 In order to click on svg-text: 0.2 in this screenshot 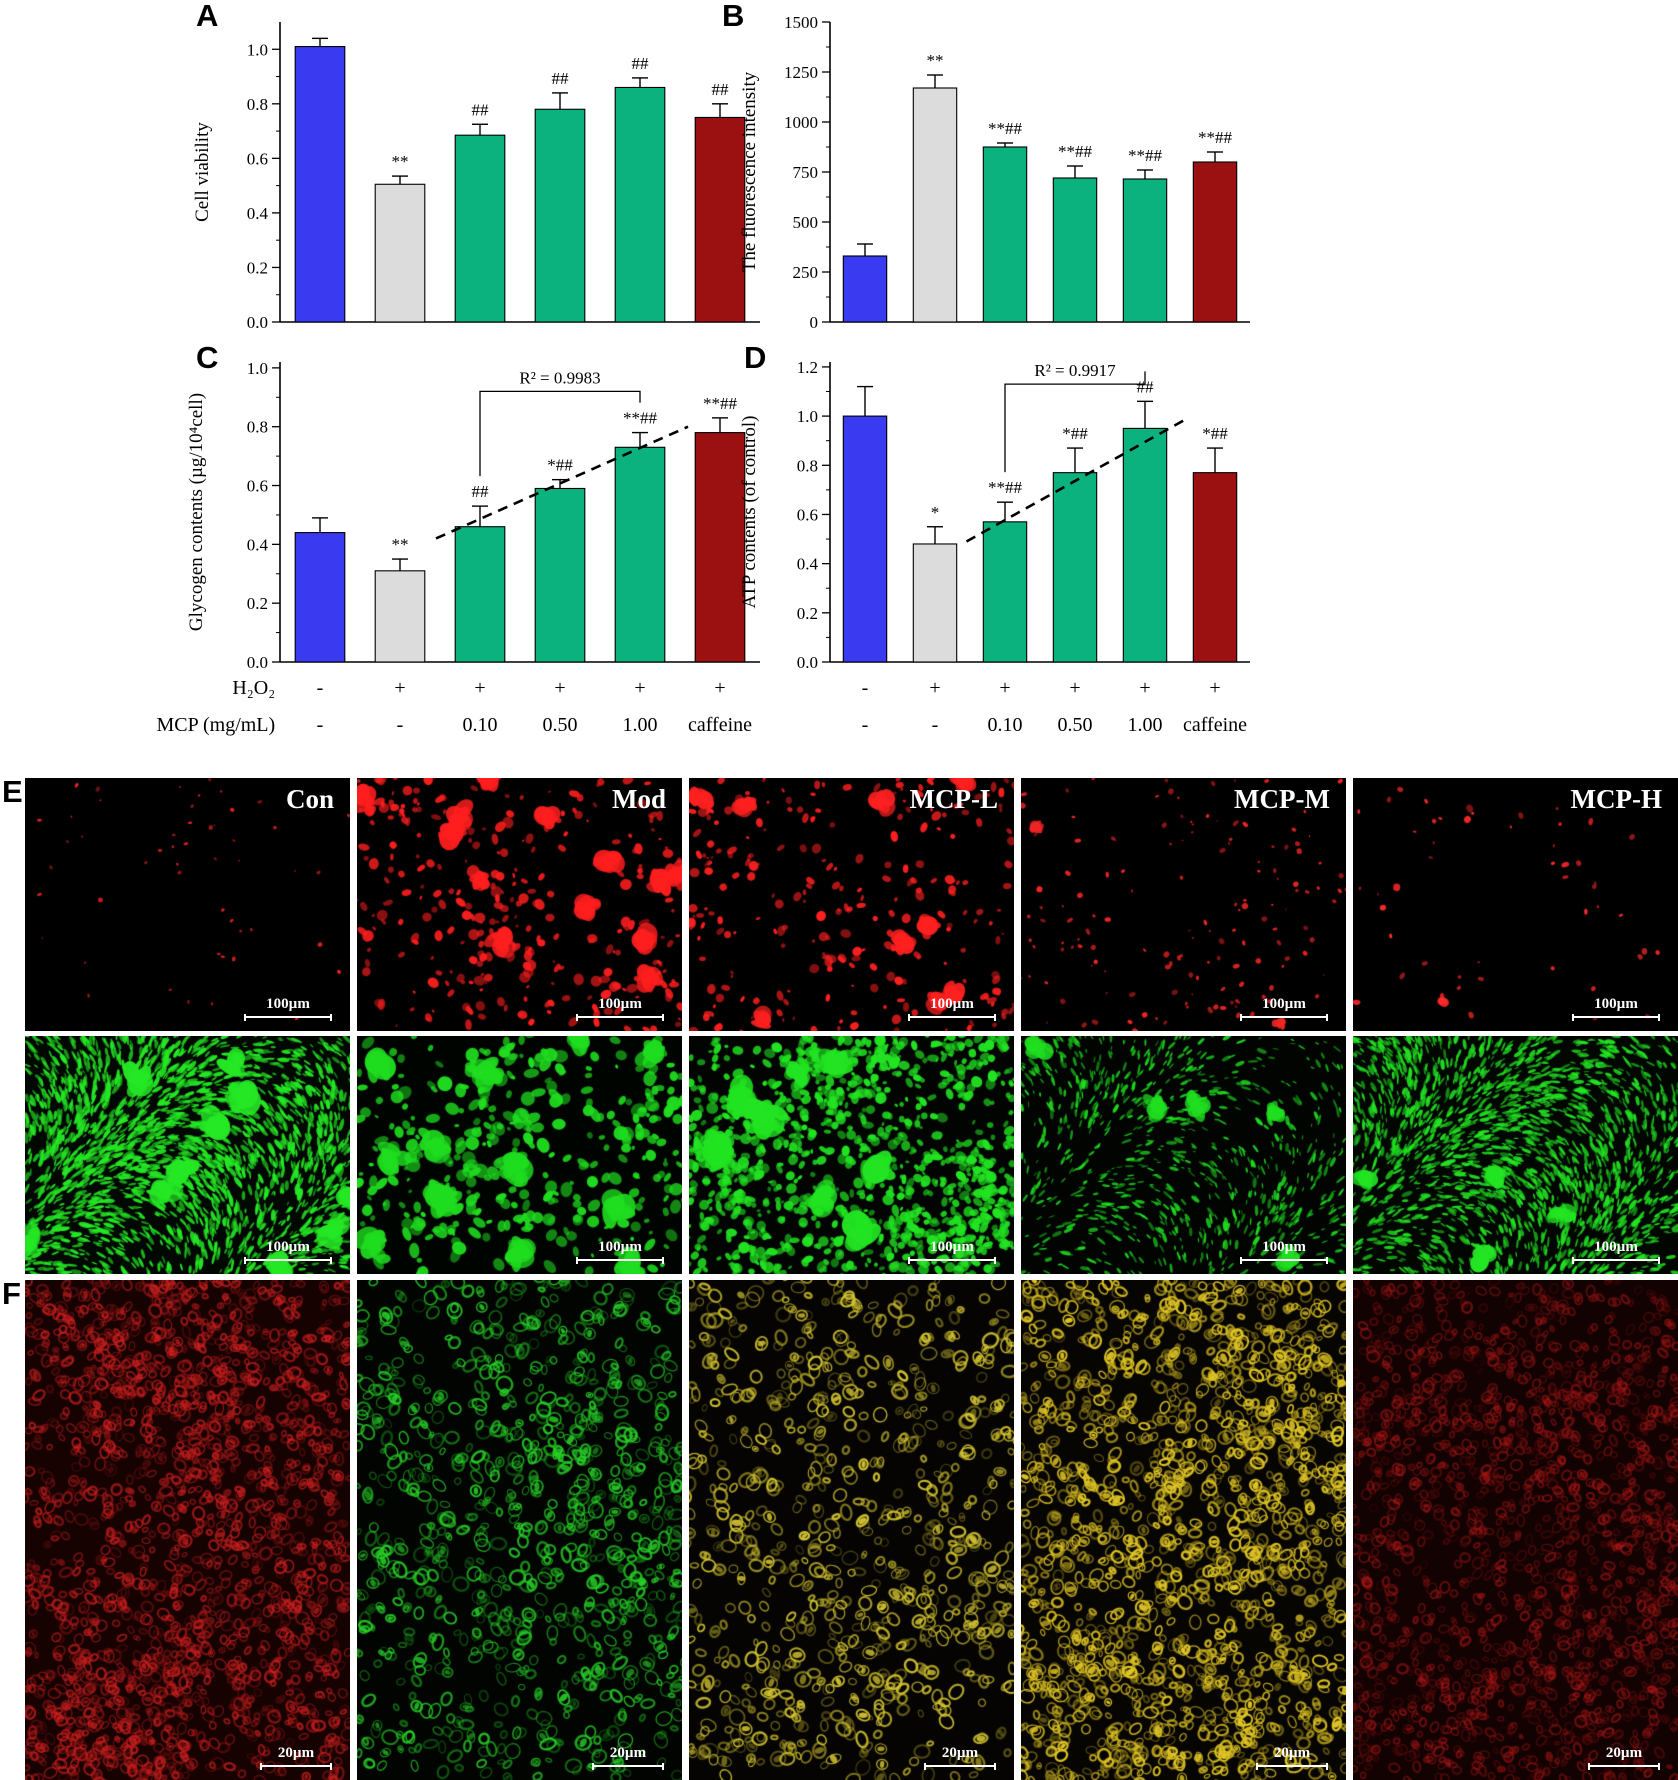, I will do `click(807, 613)`.